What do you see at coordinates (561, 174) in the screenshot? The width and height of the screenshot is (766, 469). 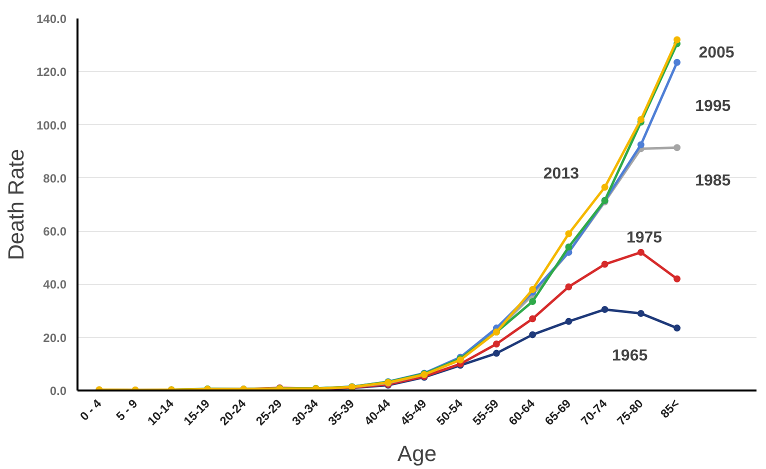 I see `series-label: 2013` at bounding box center [561, 174].